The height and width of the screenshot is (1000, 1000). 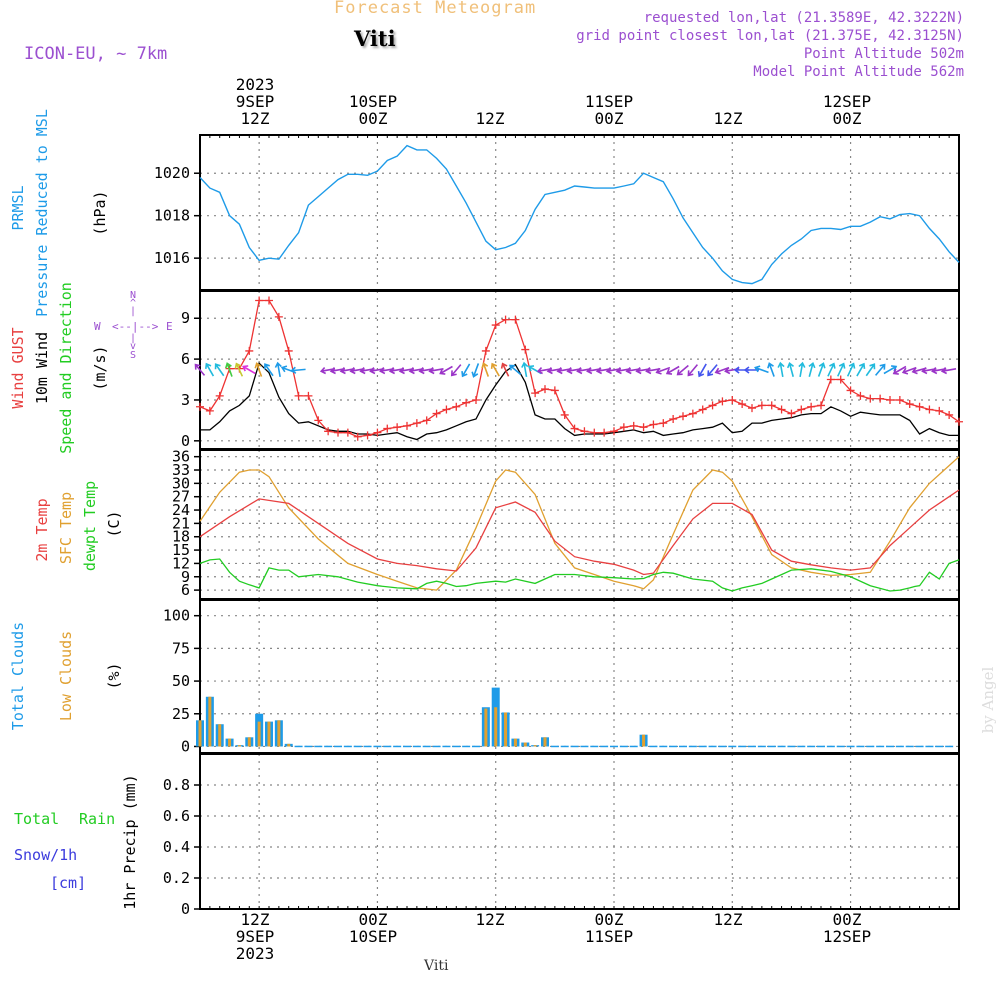 What do you see at coordinates (172, 258) in the screenshot?
I see `y-tick-label: 1016` at bounding box center [172, 258].